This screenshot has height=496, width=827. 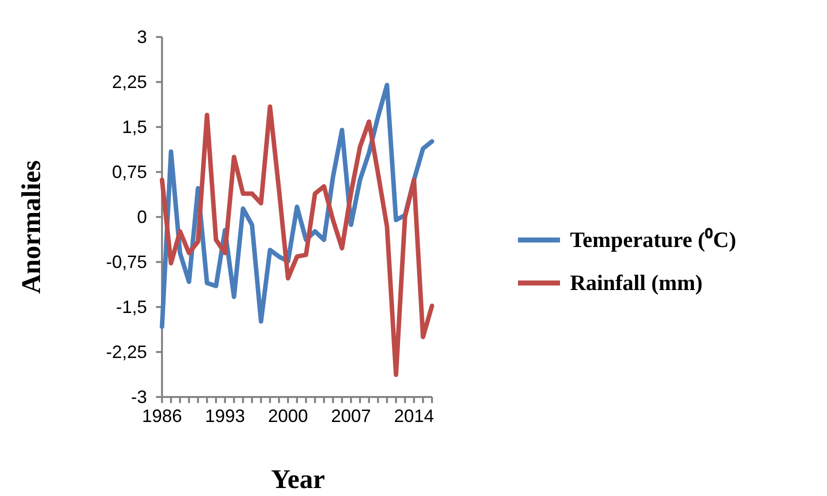 What do you see at coordinates (129, 82) in the screenshot?
I see `y-tick-label: 2,25` at bounding box center [129, 82].